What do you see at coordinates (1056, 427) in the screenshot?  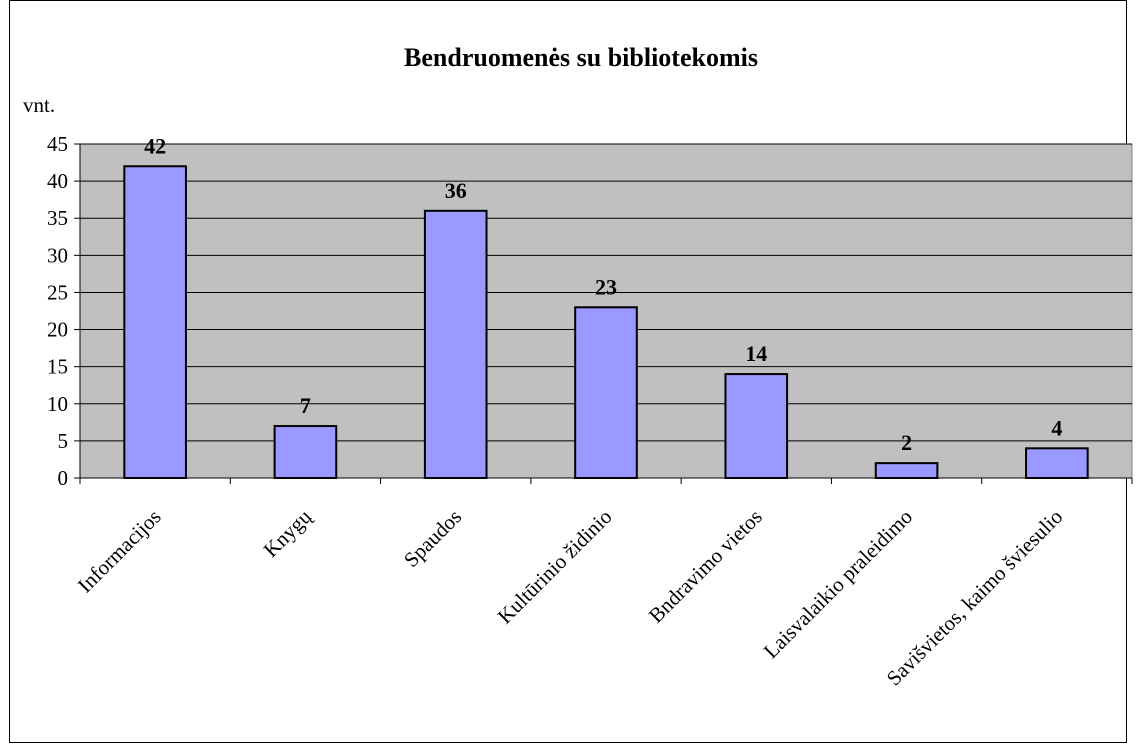 I see `data-label: 4` at bounding box center [1056, 427].